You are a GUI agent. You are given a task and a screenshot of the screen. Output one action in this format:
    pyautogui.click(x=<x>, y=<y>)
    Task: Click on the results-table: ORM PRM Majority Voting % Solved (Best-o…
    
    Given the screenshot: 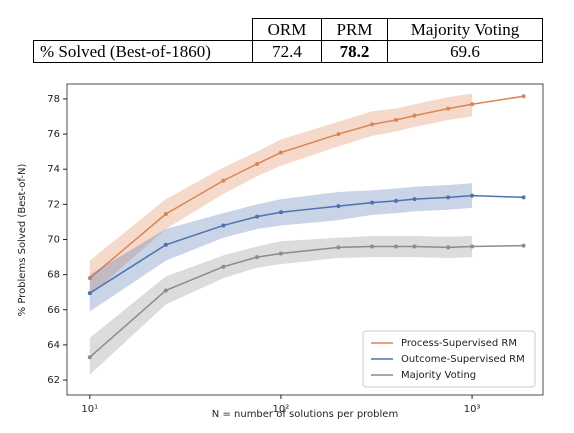 What is the action you would take?
    pyautogui.click(x=288, y=40)
    